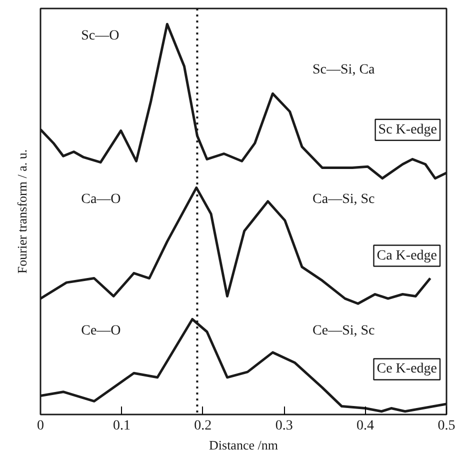 The image size is (464, 460). Describe the element at coordinates (365, 426) in the screenshot. I see `x-tick-label: 0.4` at that location.